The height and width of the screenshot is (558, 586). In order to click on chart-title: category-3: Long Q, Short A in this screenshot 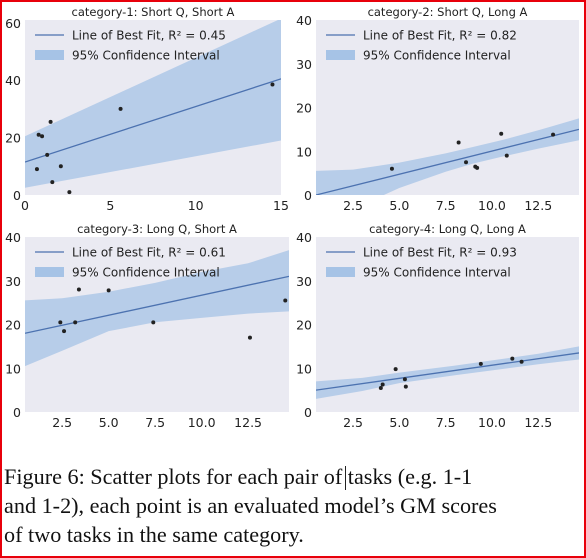, I will do `click(157, 229)`.